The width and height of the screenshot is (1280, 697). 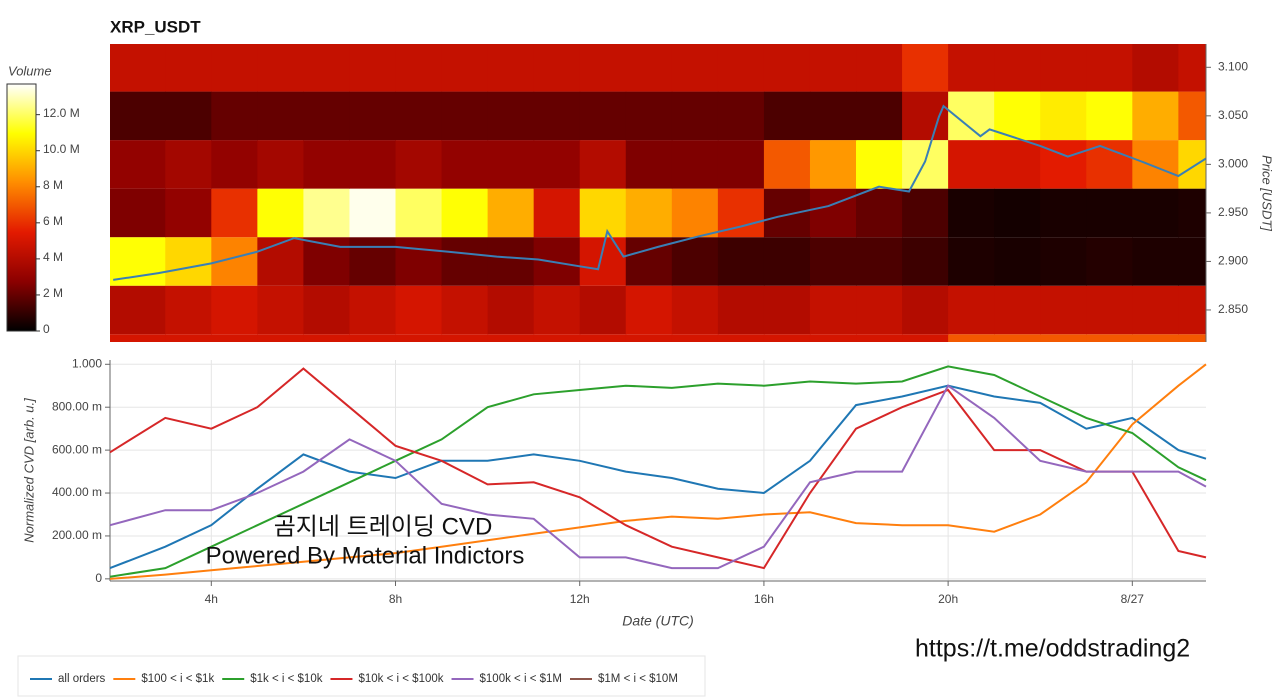 What do you see at coordinates (87, 363) in the screenshot?
I see `y-tick-label: 1.000` at bounding box center [87, 363].